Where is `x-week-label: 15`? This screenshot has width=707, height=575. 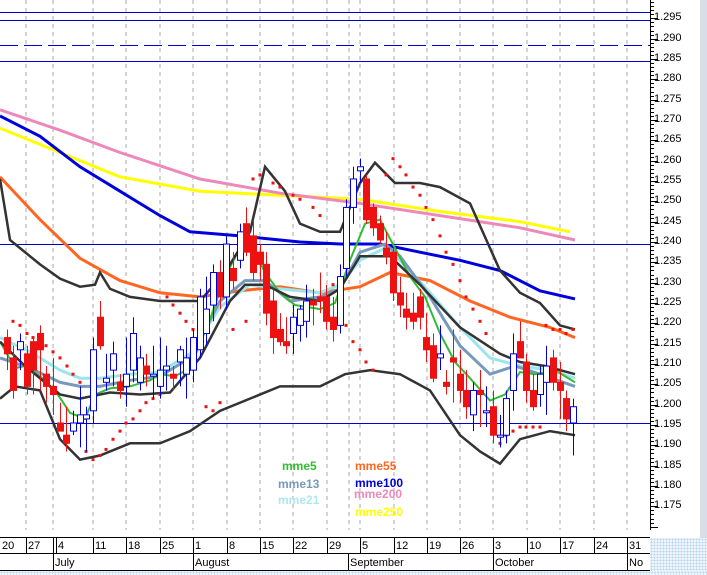 x-week-label: 15 is located at coordinates (268, 546).